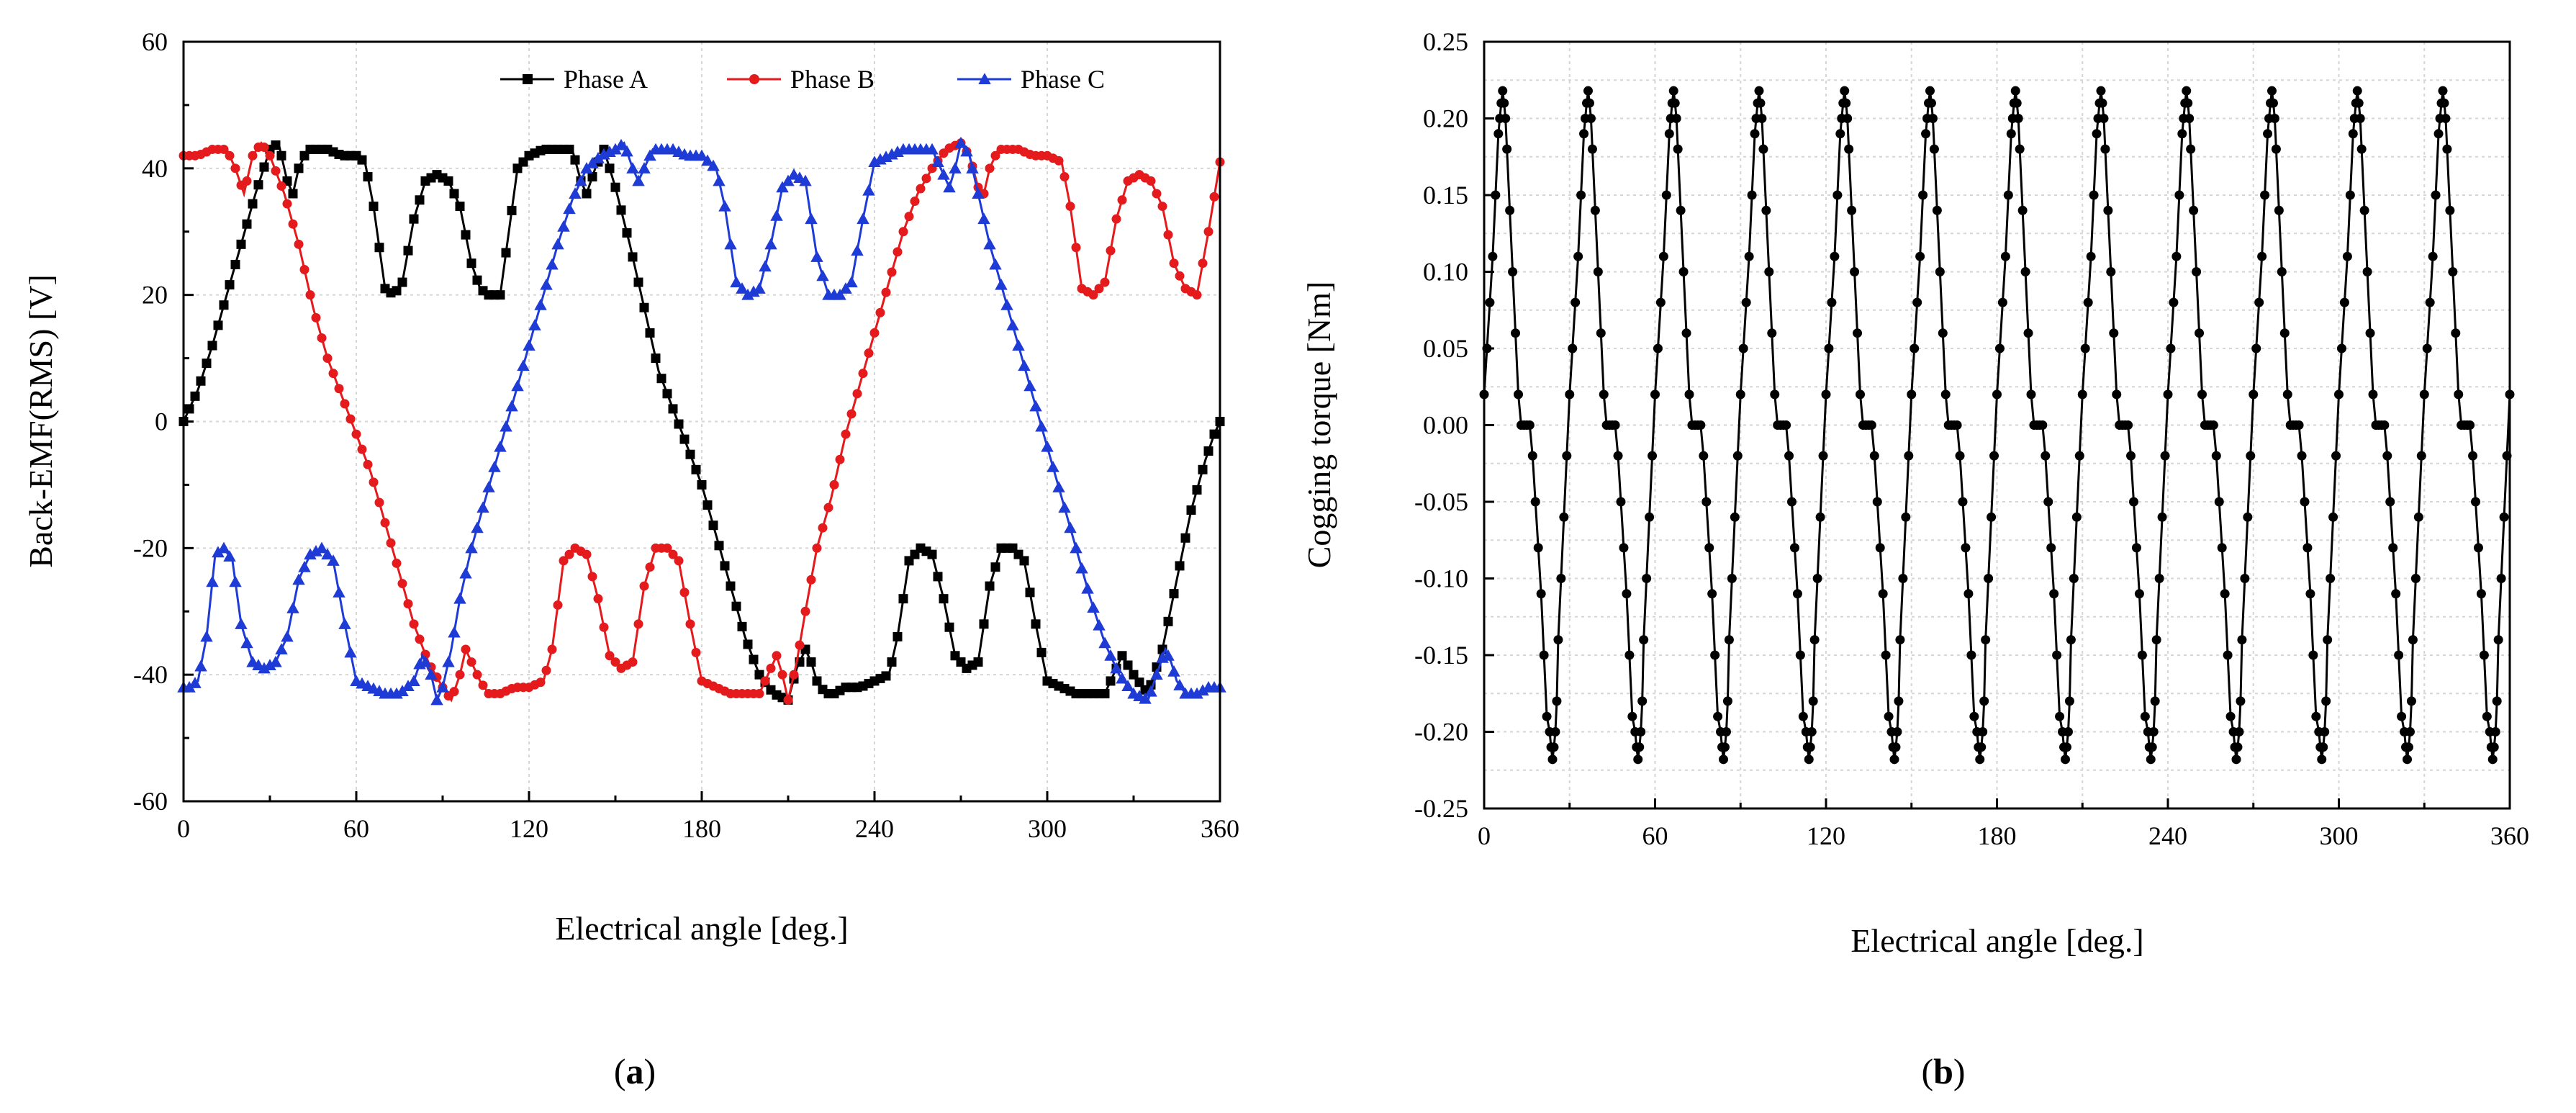  Describe the element at coordinates (161, 422) in the screenshot. I see `panel-a-ytick-label-0: 0` at that location.